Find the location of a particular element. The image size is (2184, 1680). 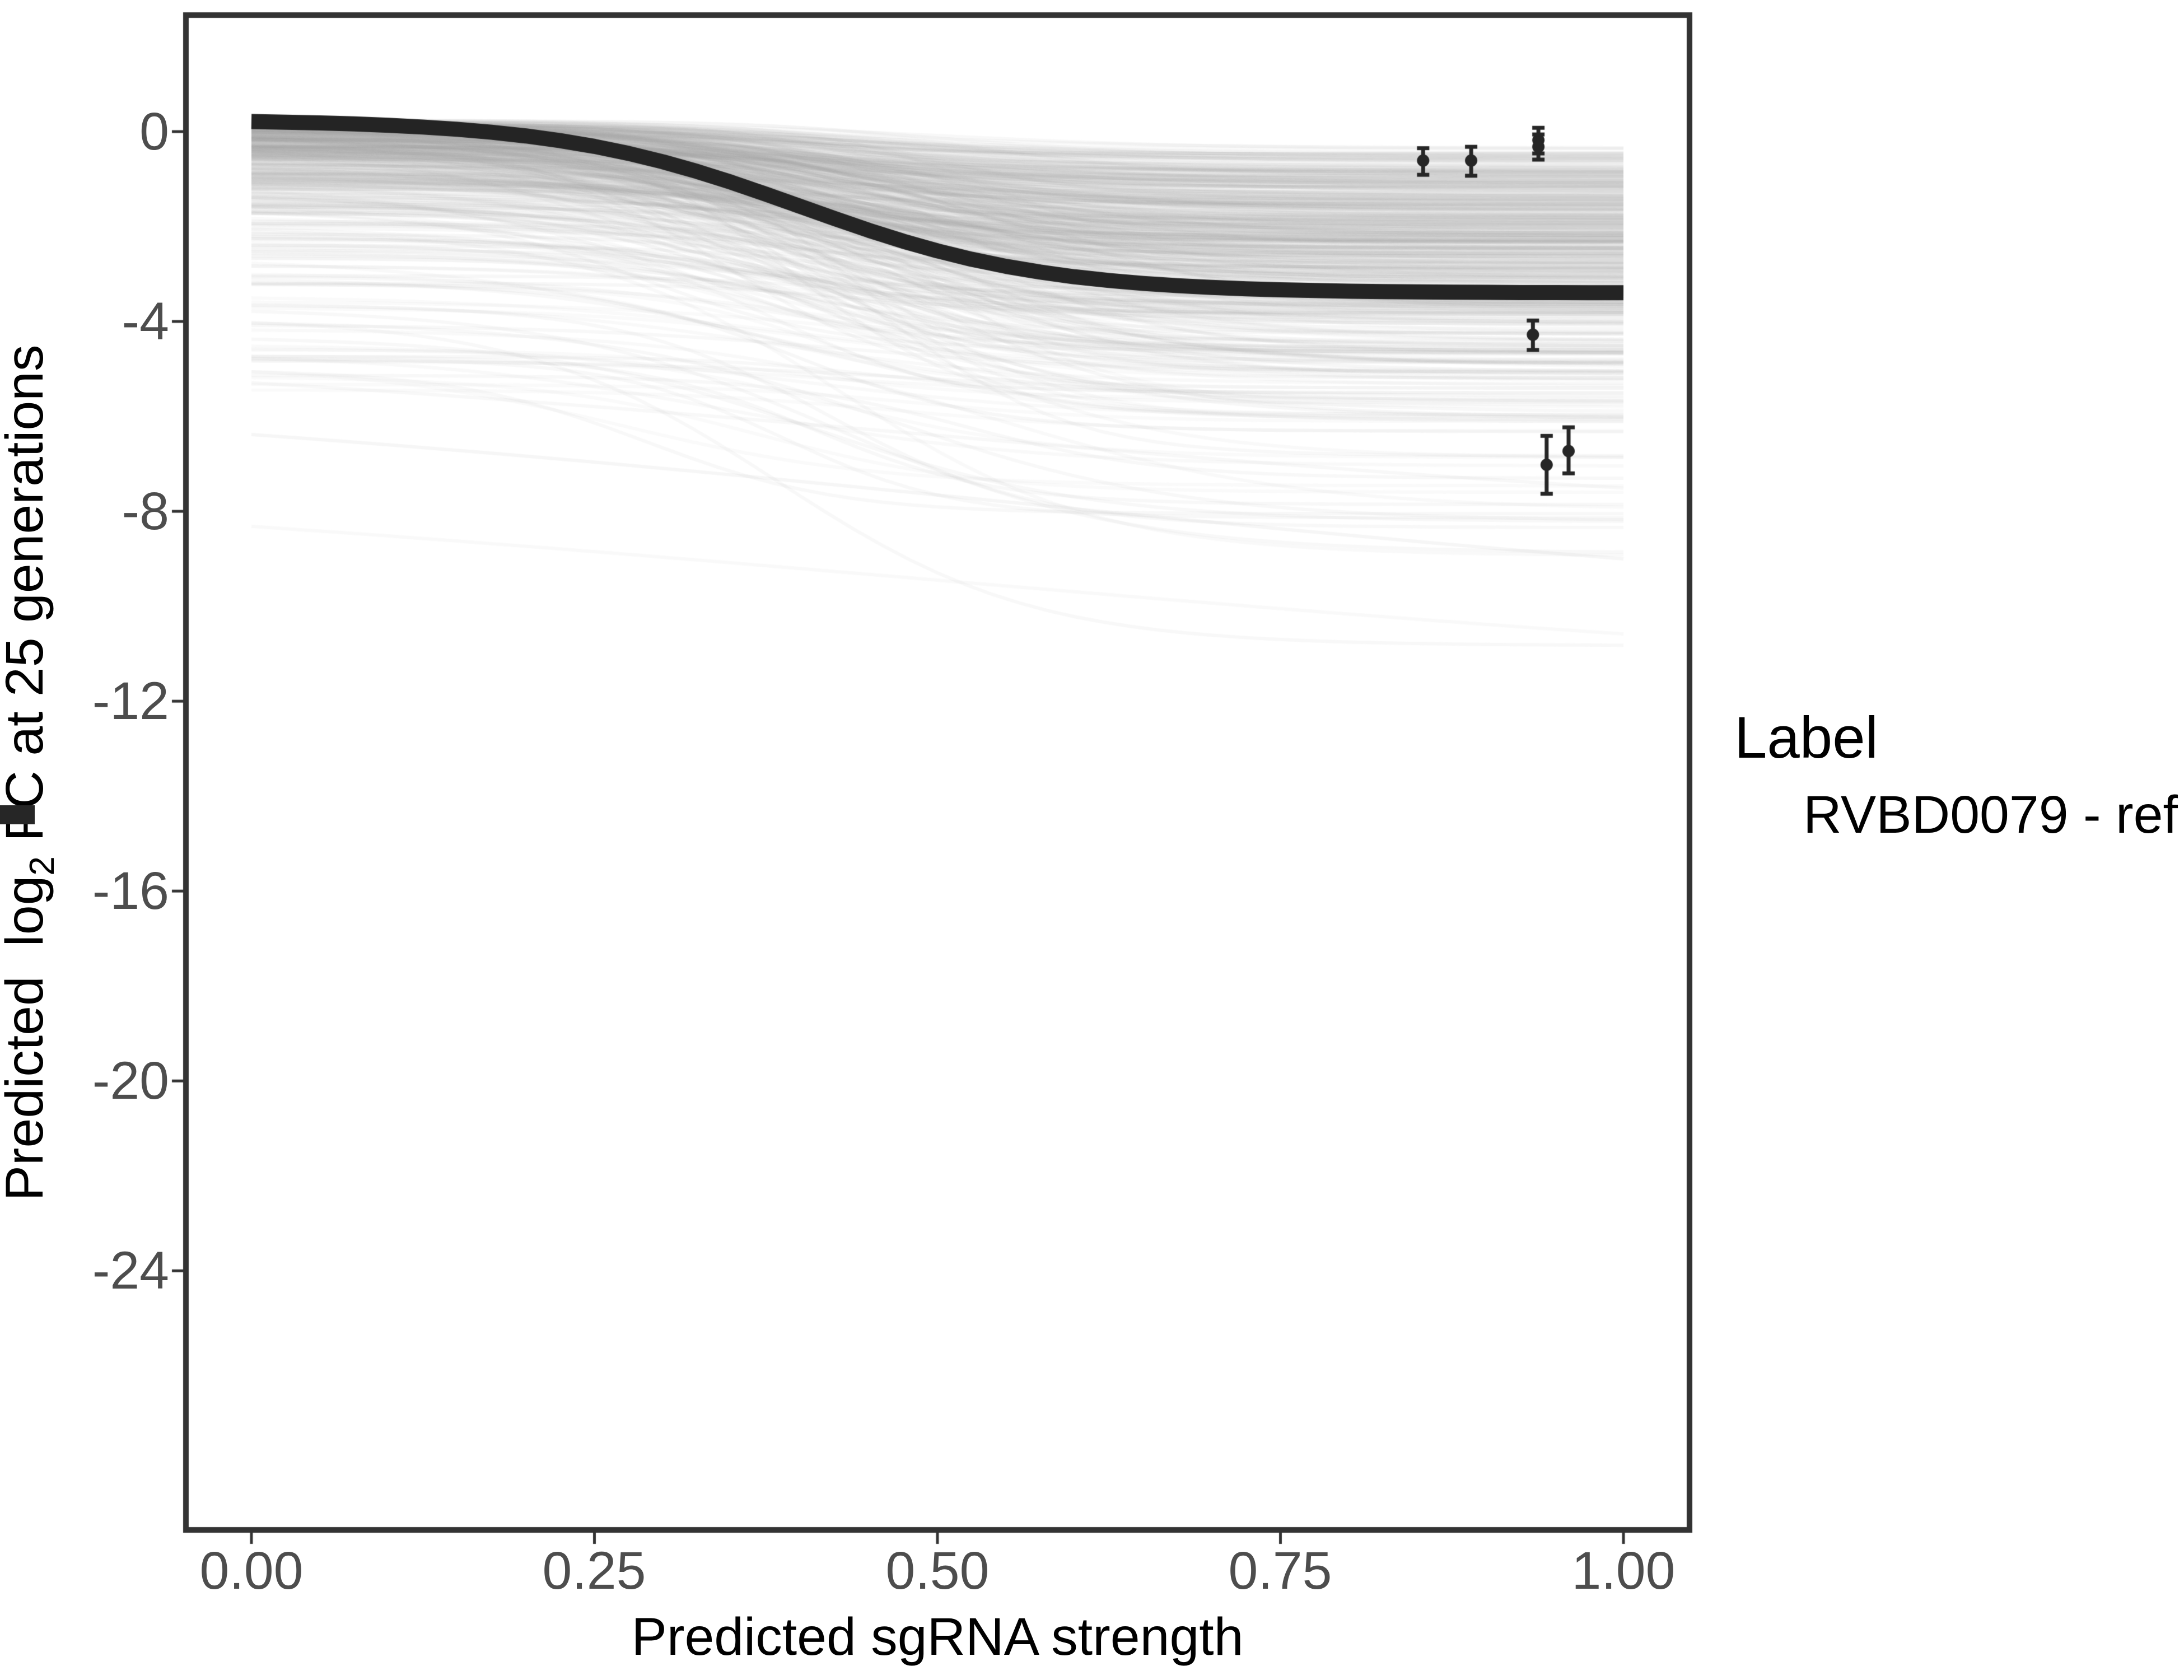

y-tick-label-6: -24 is located at coordinates (131, 1271).